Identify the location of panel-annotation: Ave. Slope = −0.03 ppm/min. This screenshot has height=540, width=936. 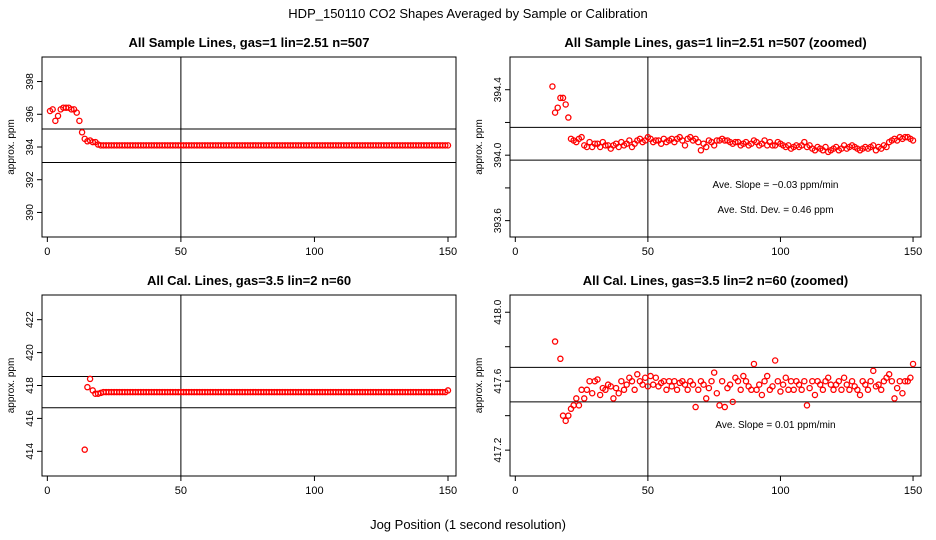
(775, 185).